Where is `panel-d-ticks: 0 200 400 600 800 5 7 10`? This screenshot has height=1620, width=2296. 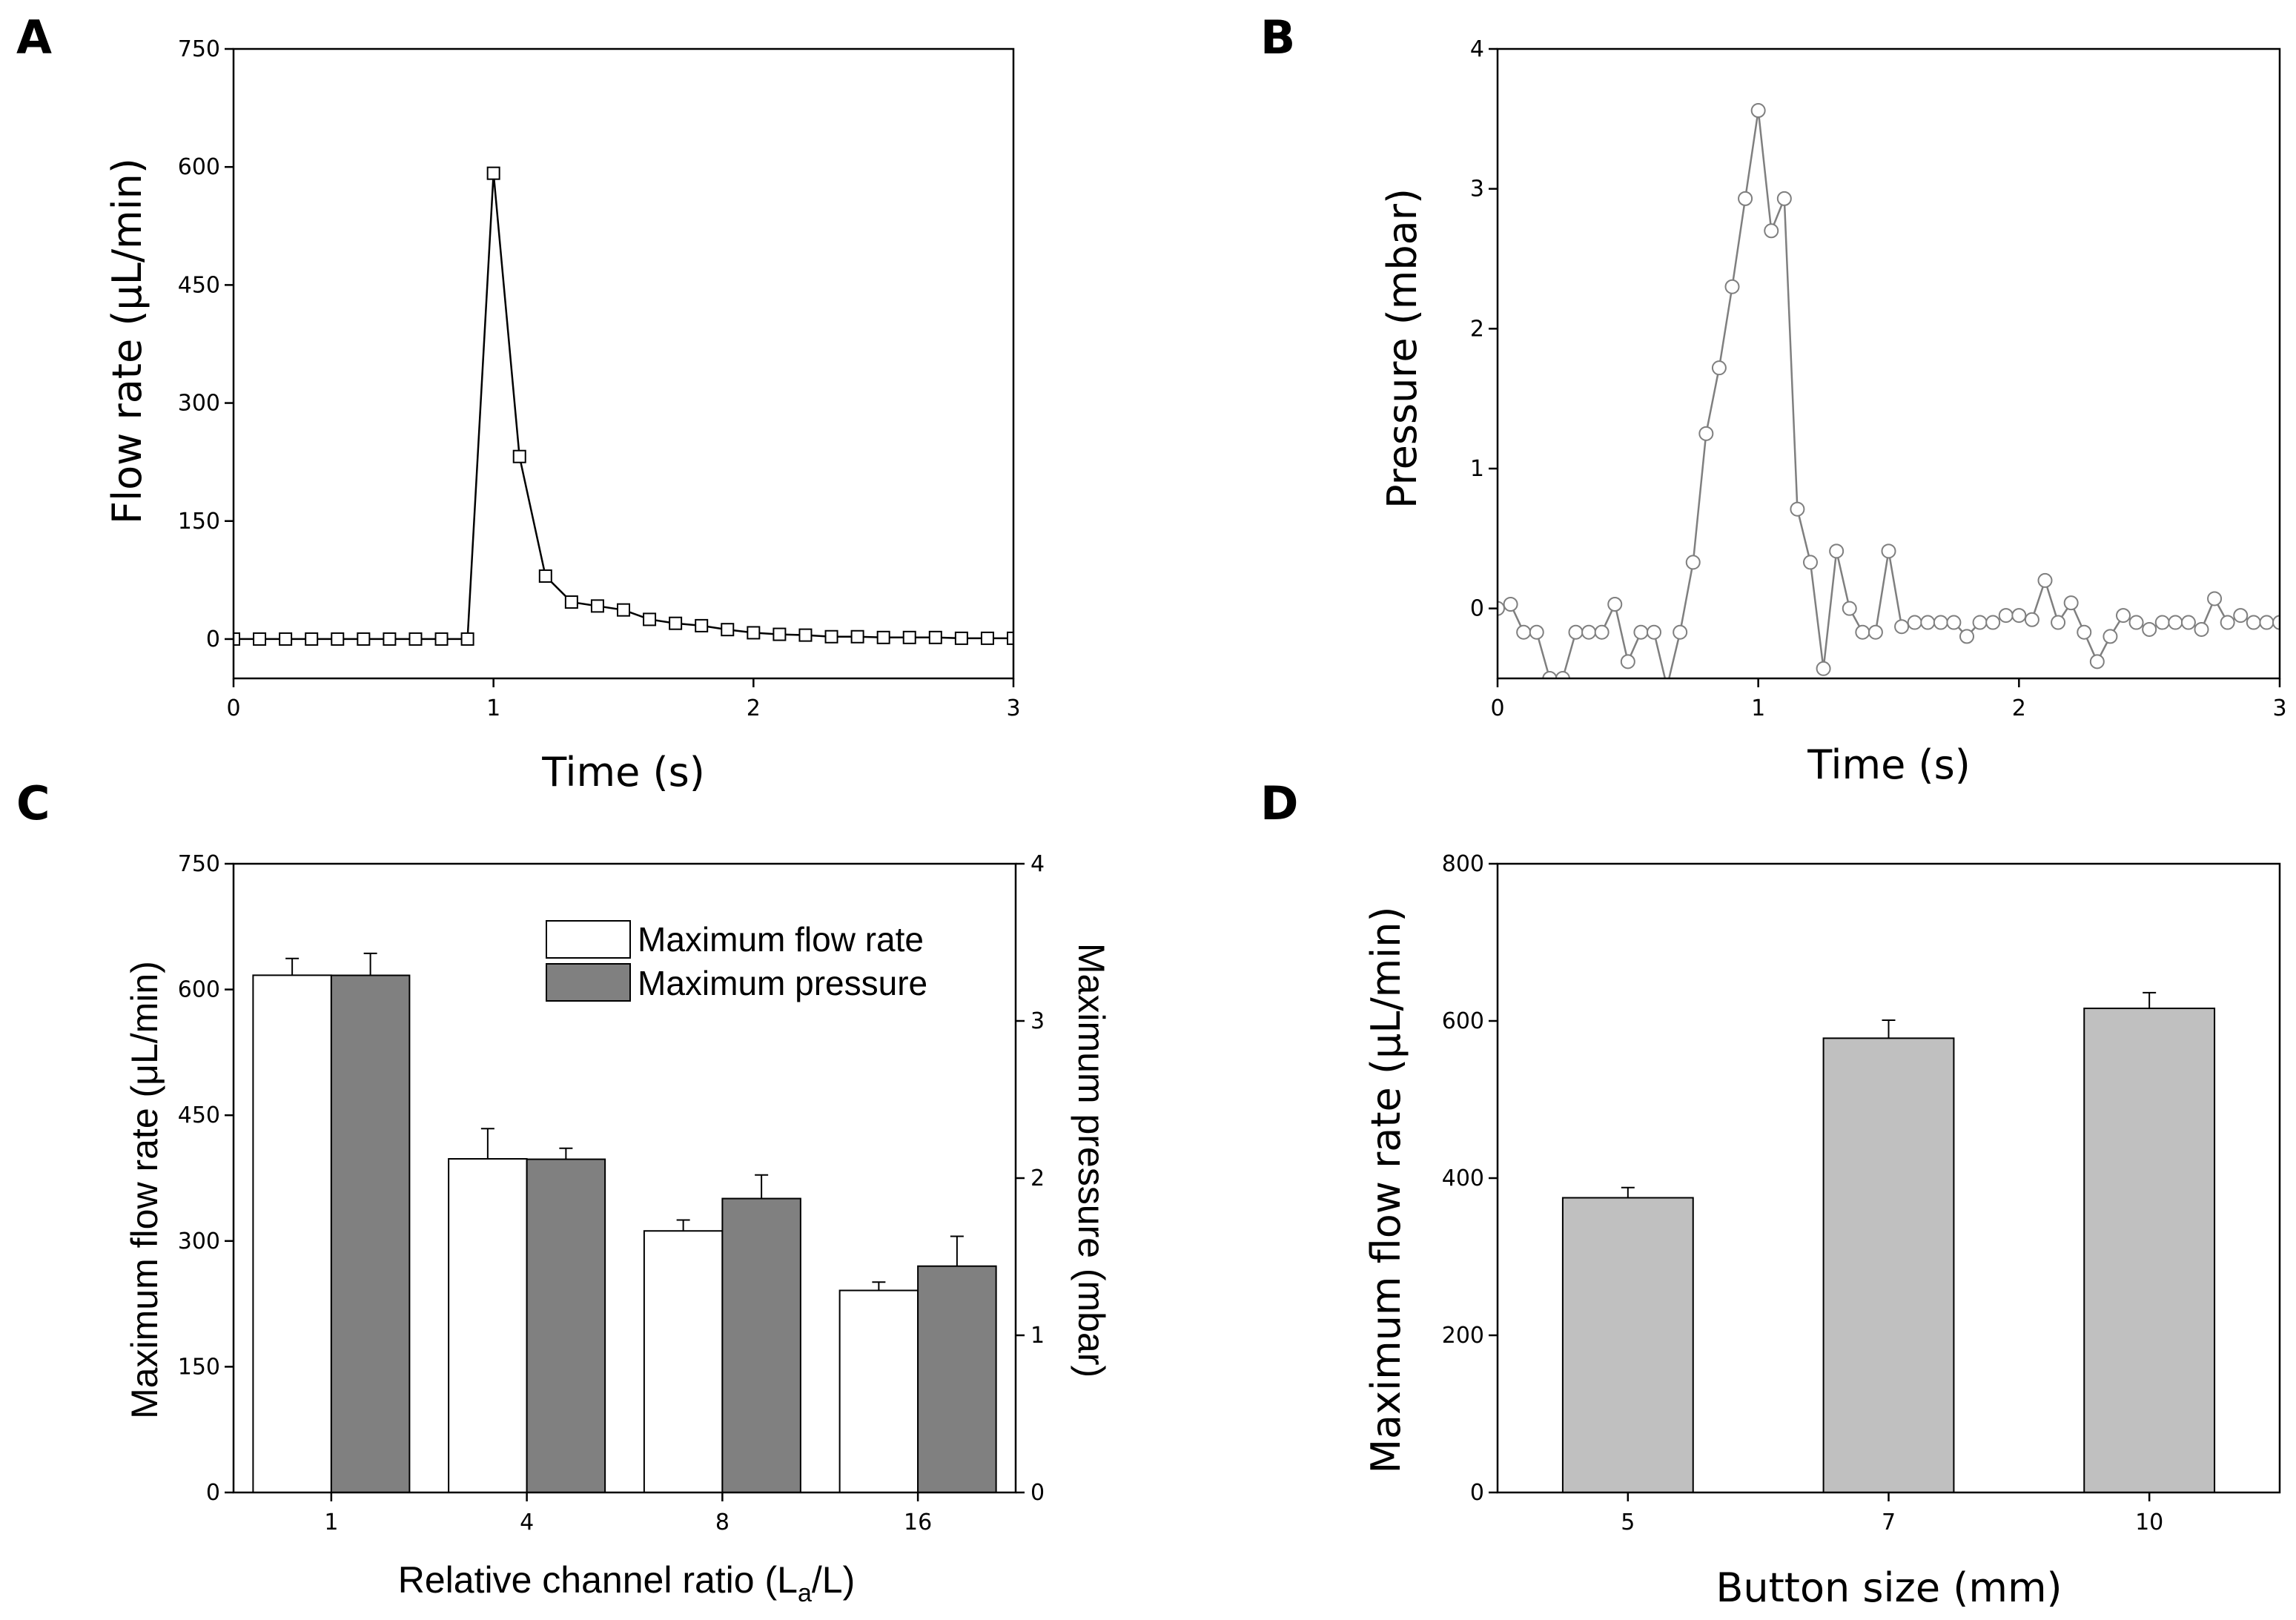
panel-d-ticks: 0 200 400 600 800 5 7 10 is located at coordinates (1803, 1193).